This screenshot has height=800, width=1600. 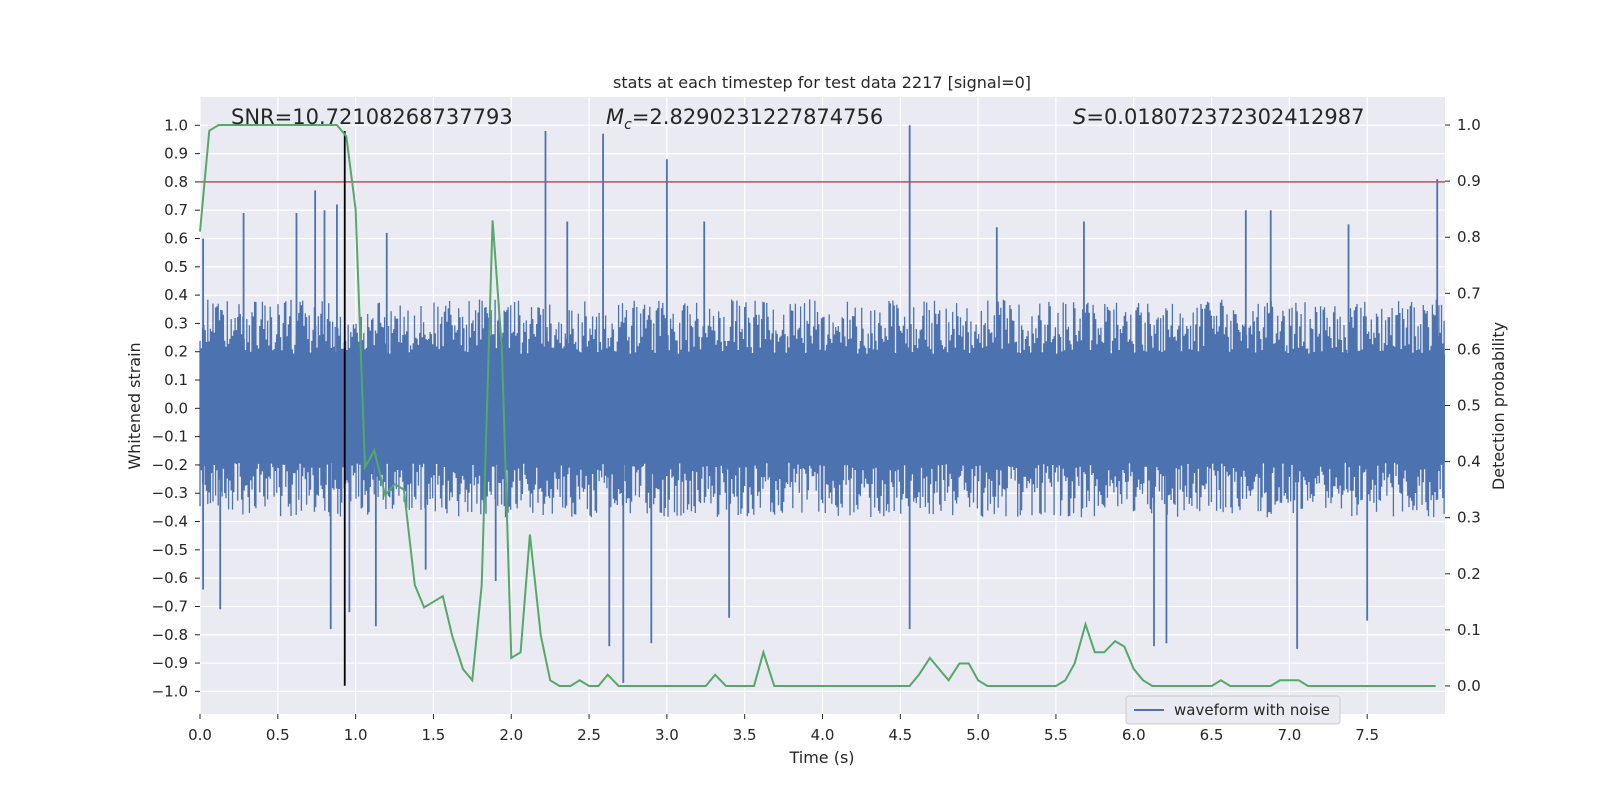 What do you see at coordinates (170, 522) in the screenshot?
I see `y-left-tick-label: −0.4` at bounding box center [170, 522].